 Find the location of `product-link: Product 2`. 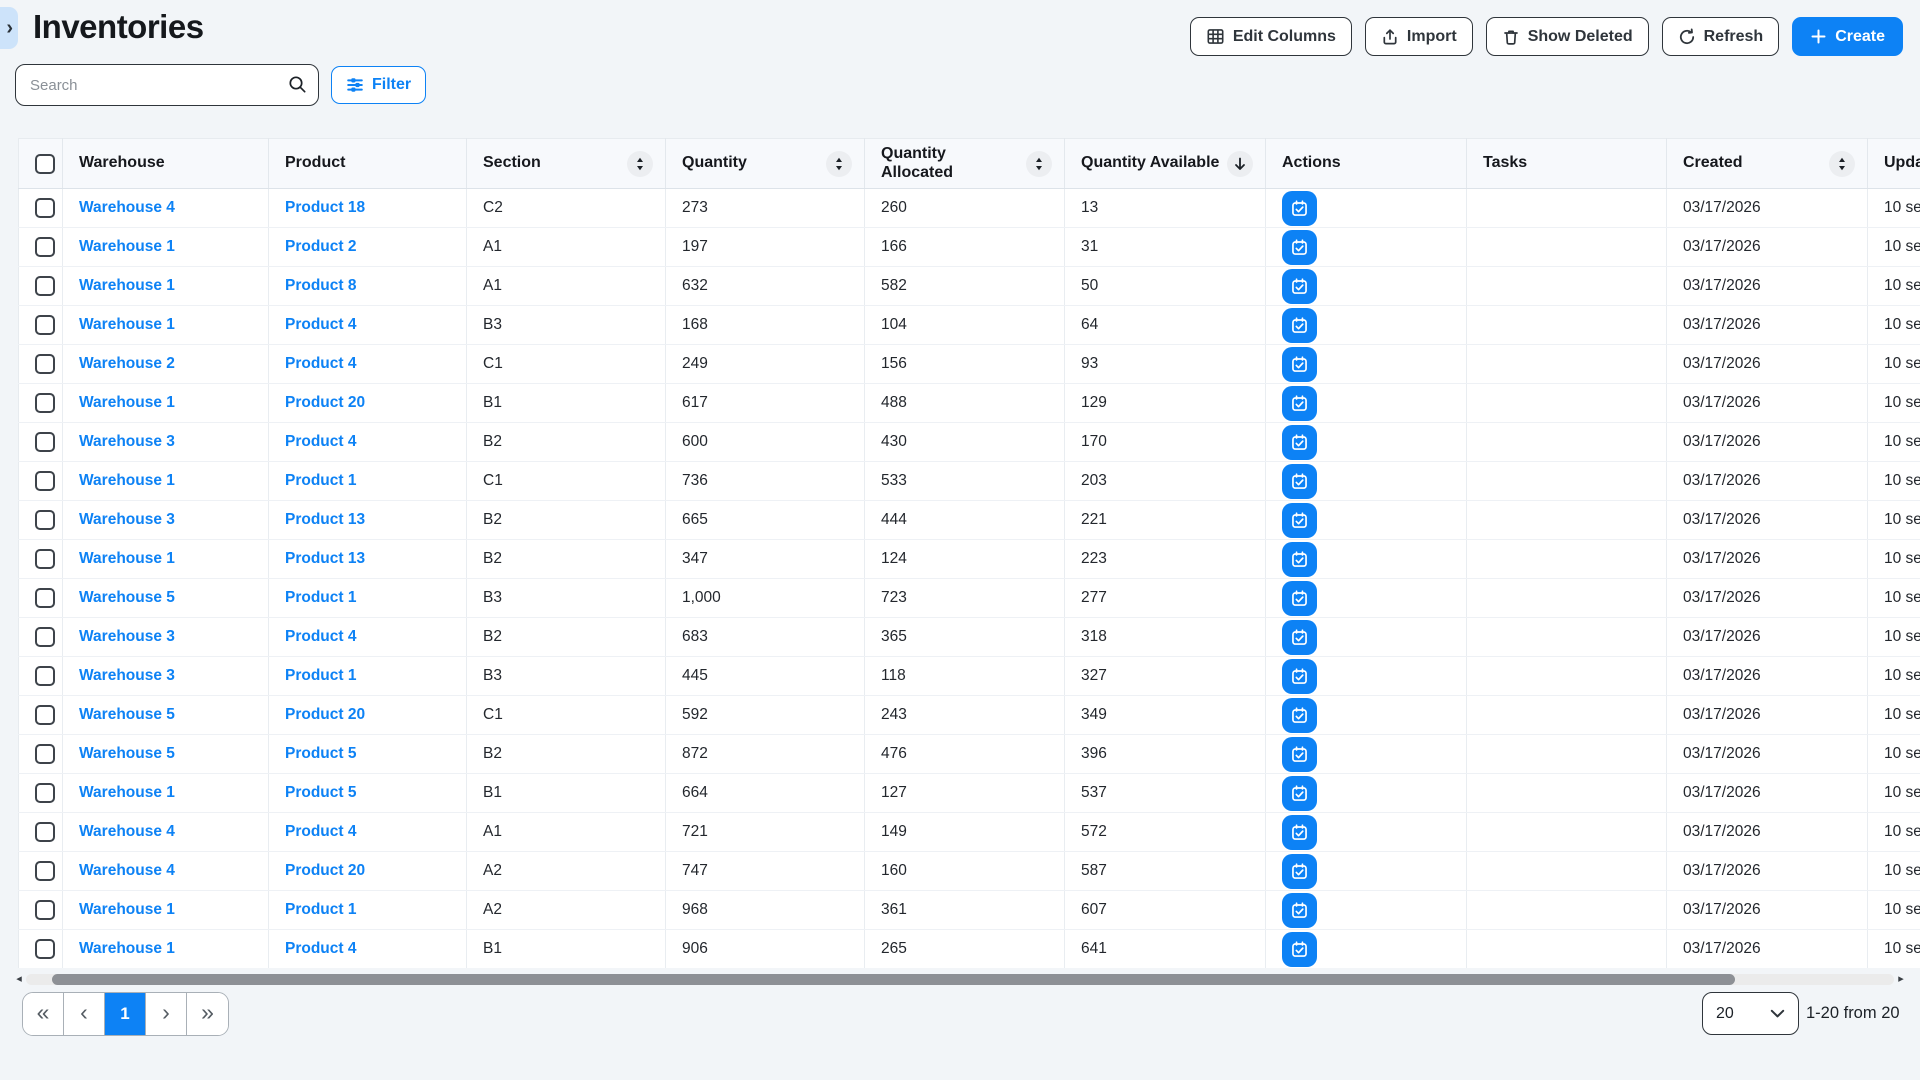

product-link: Product 2 is located at coordinates (321, 246).